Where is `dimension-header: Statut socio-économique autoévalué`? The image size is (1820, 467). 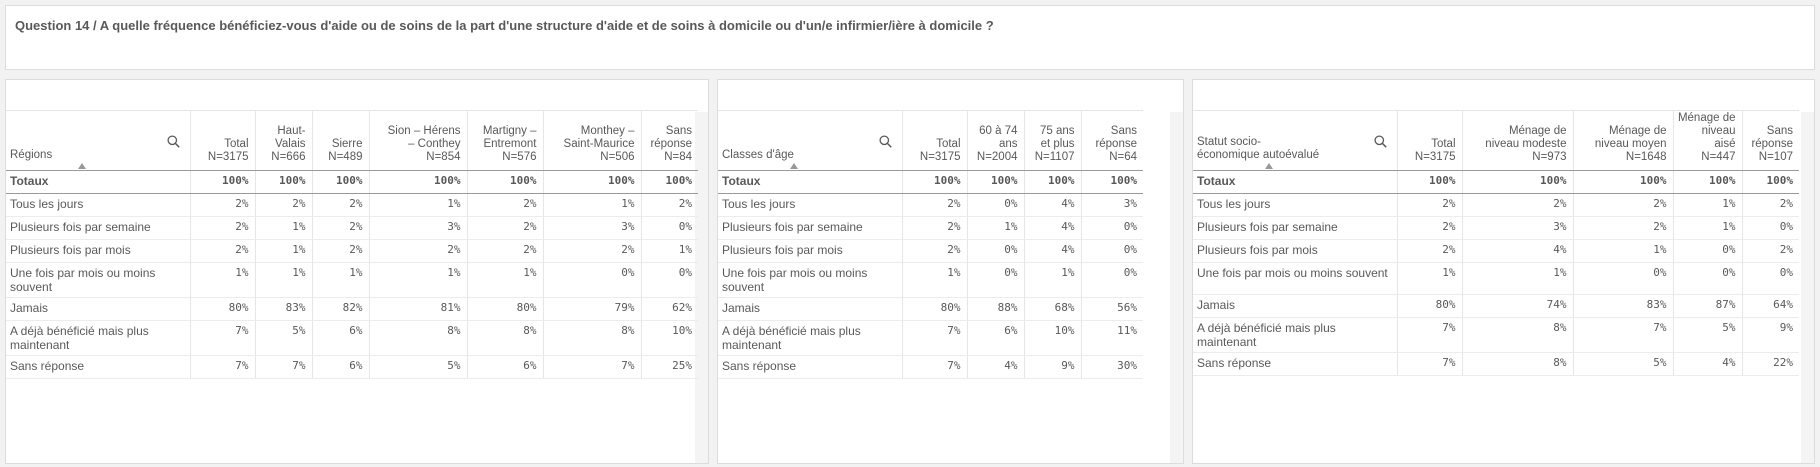 dimension-header: Statut socio-économique autoévalué is located at coordinates (1295, 140).